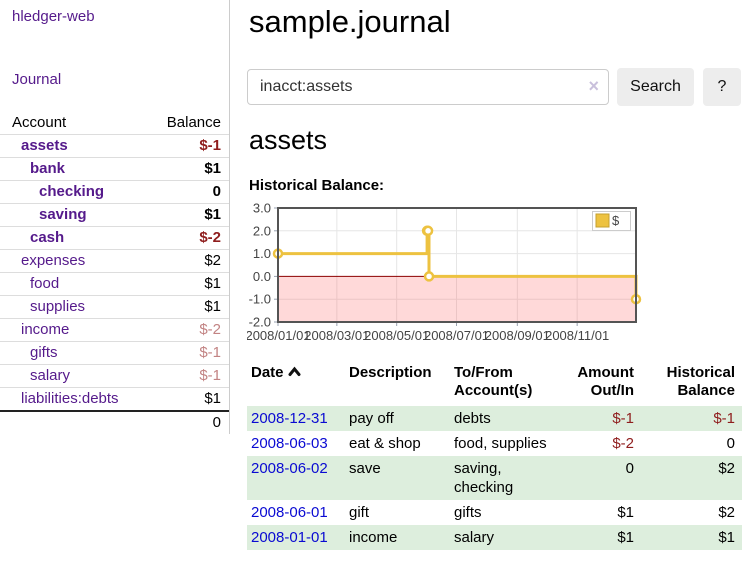  What do you see at coordinates (601, 478) in the screenshot?
I see `register-cell-amount: 0` at bounding box center [601, 478].